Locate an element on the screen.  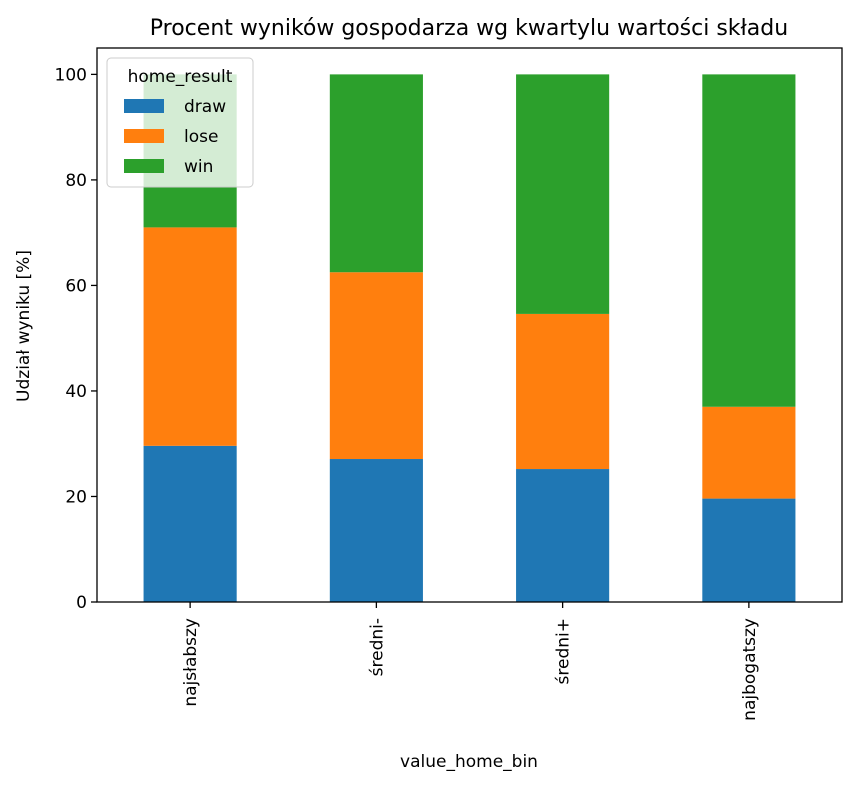
legend-swatch-win is located at coordinates (144, 166).